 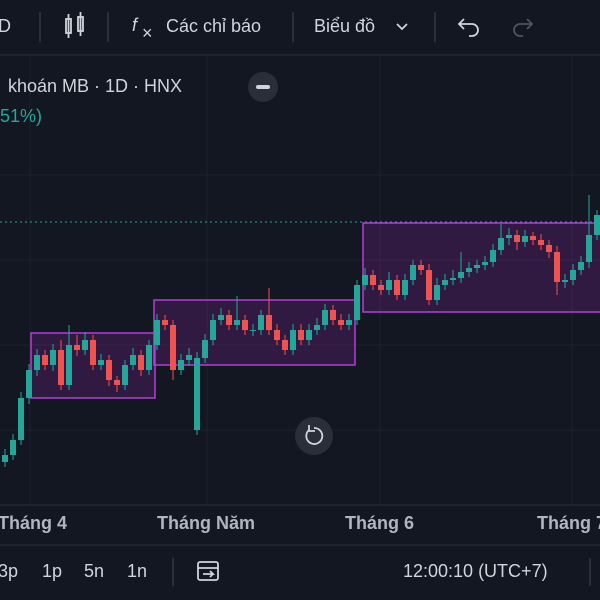 What do you see at coordinates (263, 87) in the screenshot?
I see `minus` at bounding box center [263, 87].